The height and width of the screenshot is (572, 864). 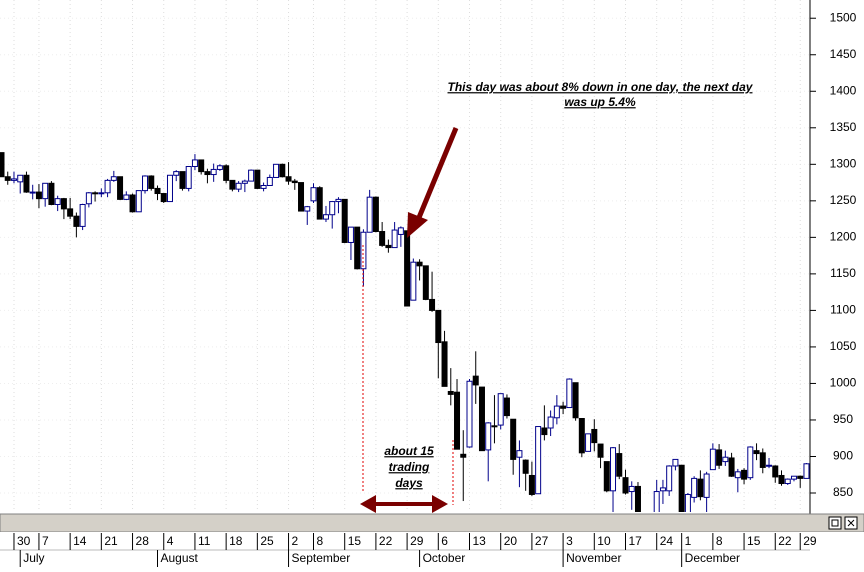 What do you see at coordinates (843, 492) in the screenshot?
I see `y-tick-label: 850` at bounding box center [843, 492].